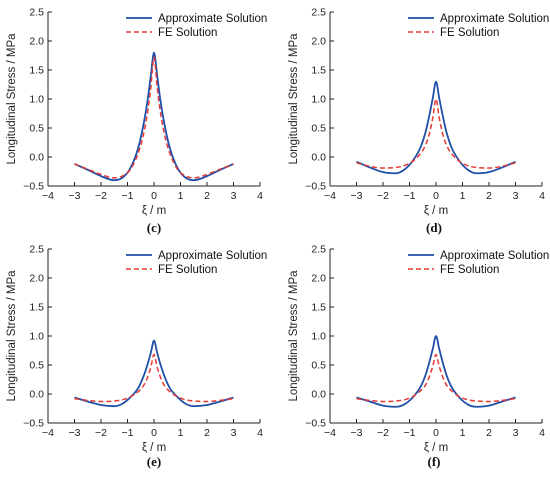  Describe the element at coordinates (154, 461) in the screenshot. I see `panel-label: (e)` at that location.